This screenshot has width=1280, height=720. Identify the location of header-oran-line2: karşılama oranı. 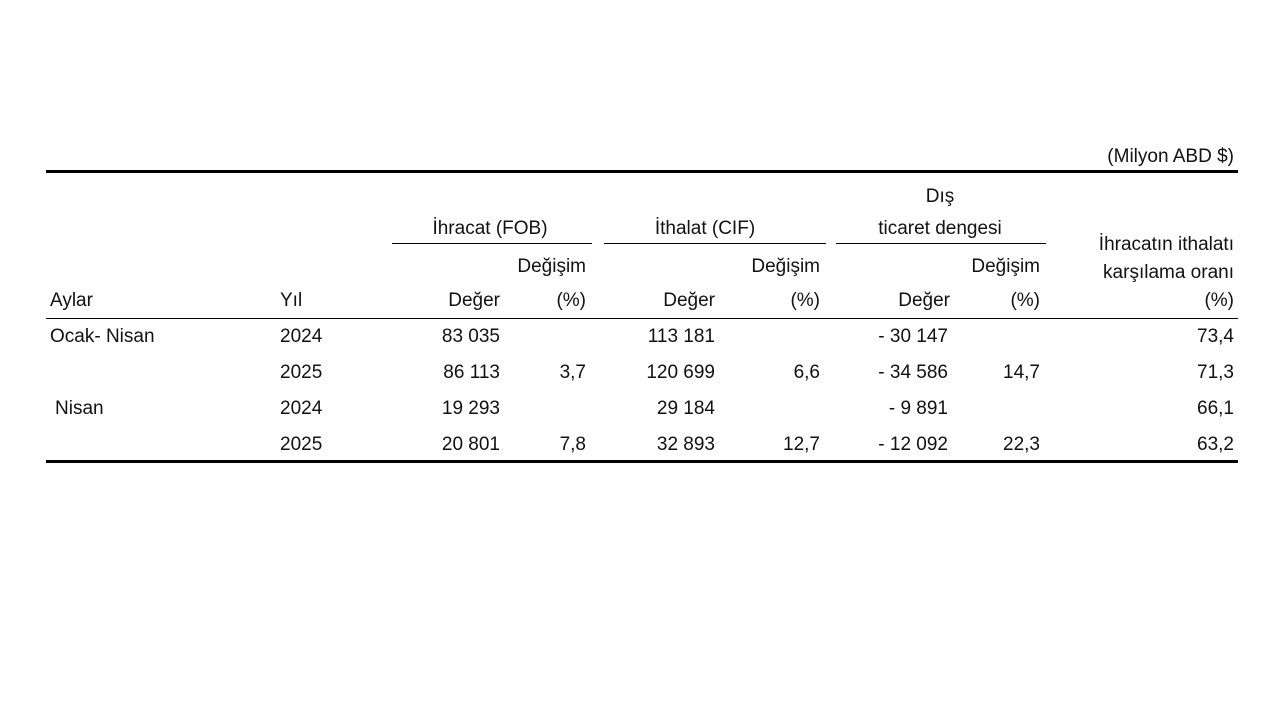
(1168, 272).